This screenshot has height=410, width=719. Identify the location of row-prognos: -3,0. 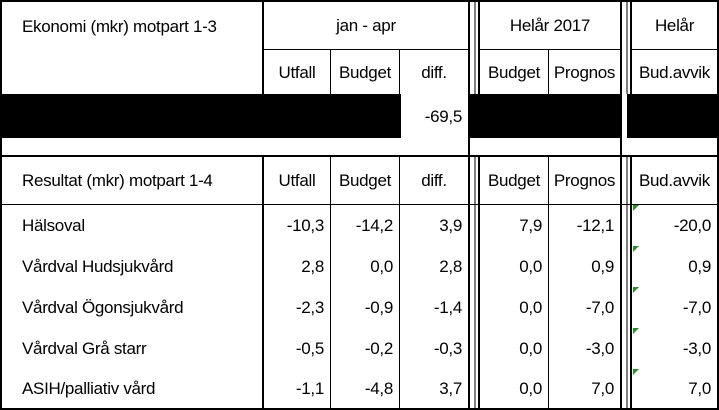
(599, 348).